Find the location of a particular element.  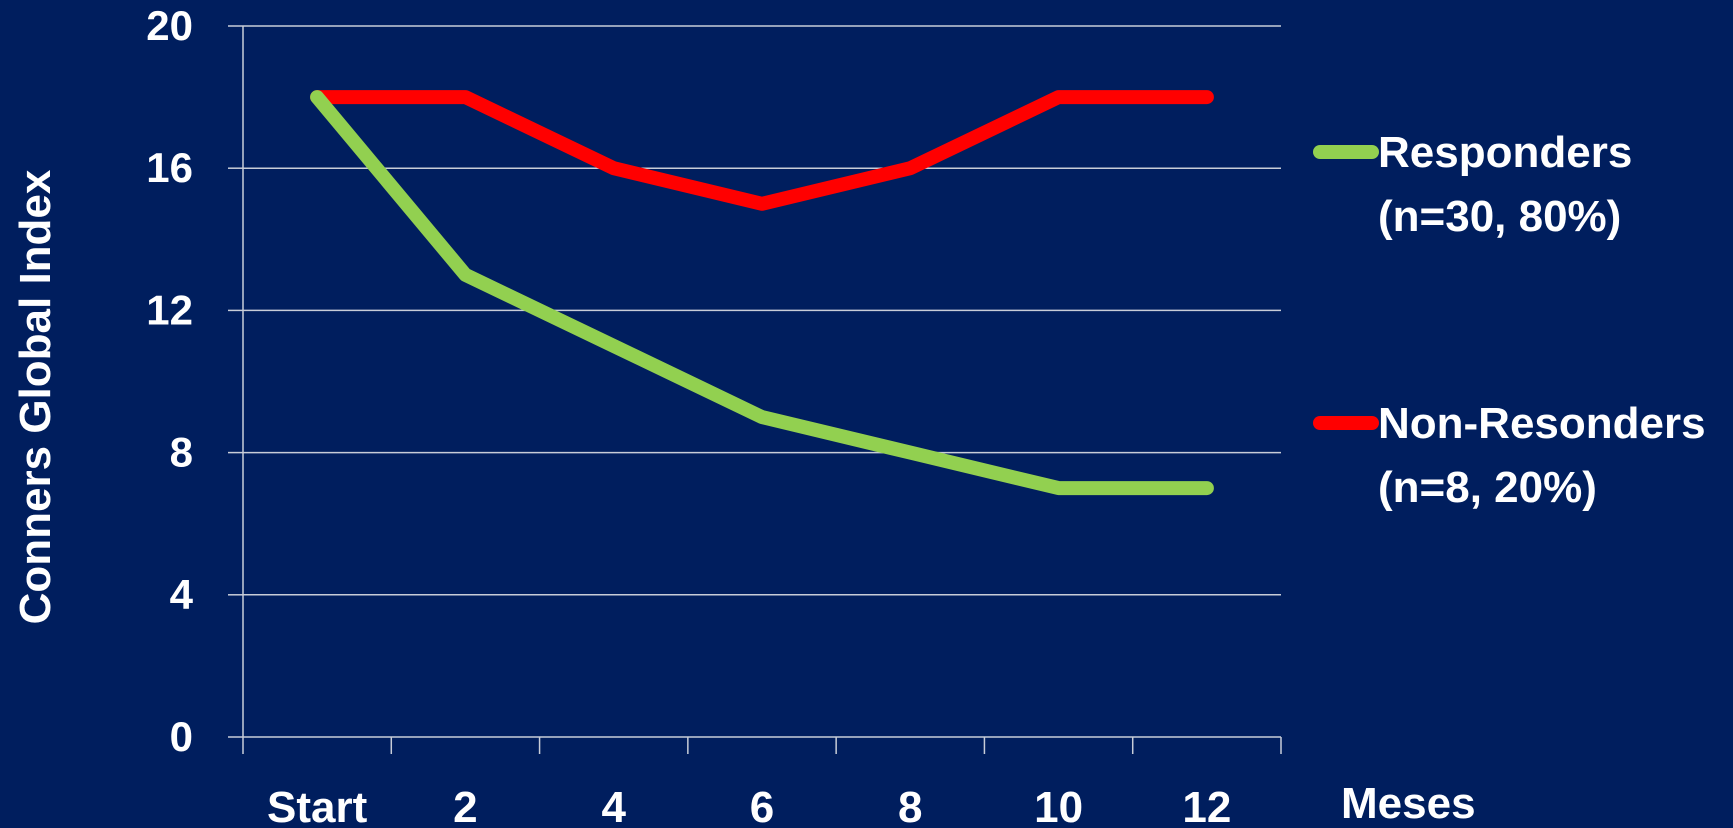

x-tick-label: Start is located at coordinates (317, 805).